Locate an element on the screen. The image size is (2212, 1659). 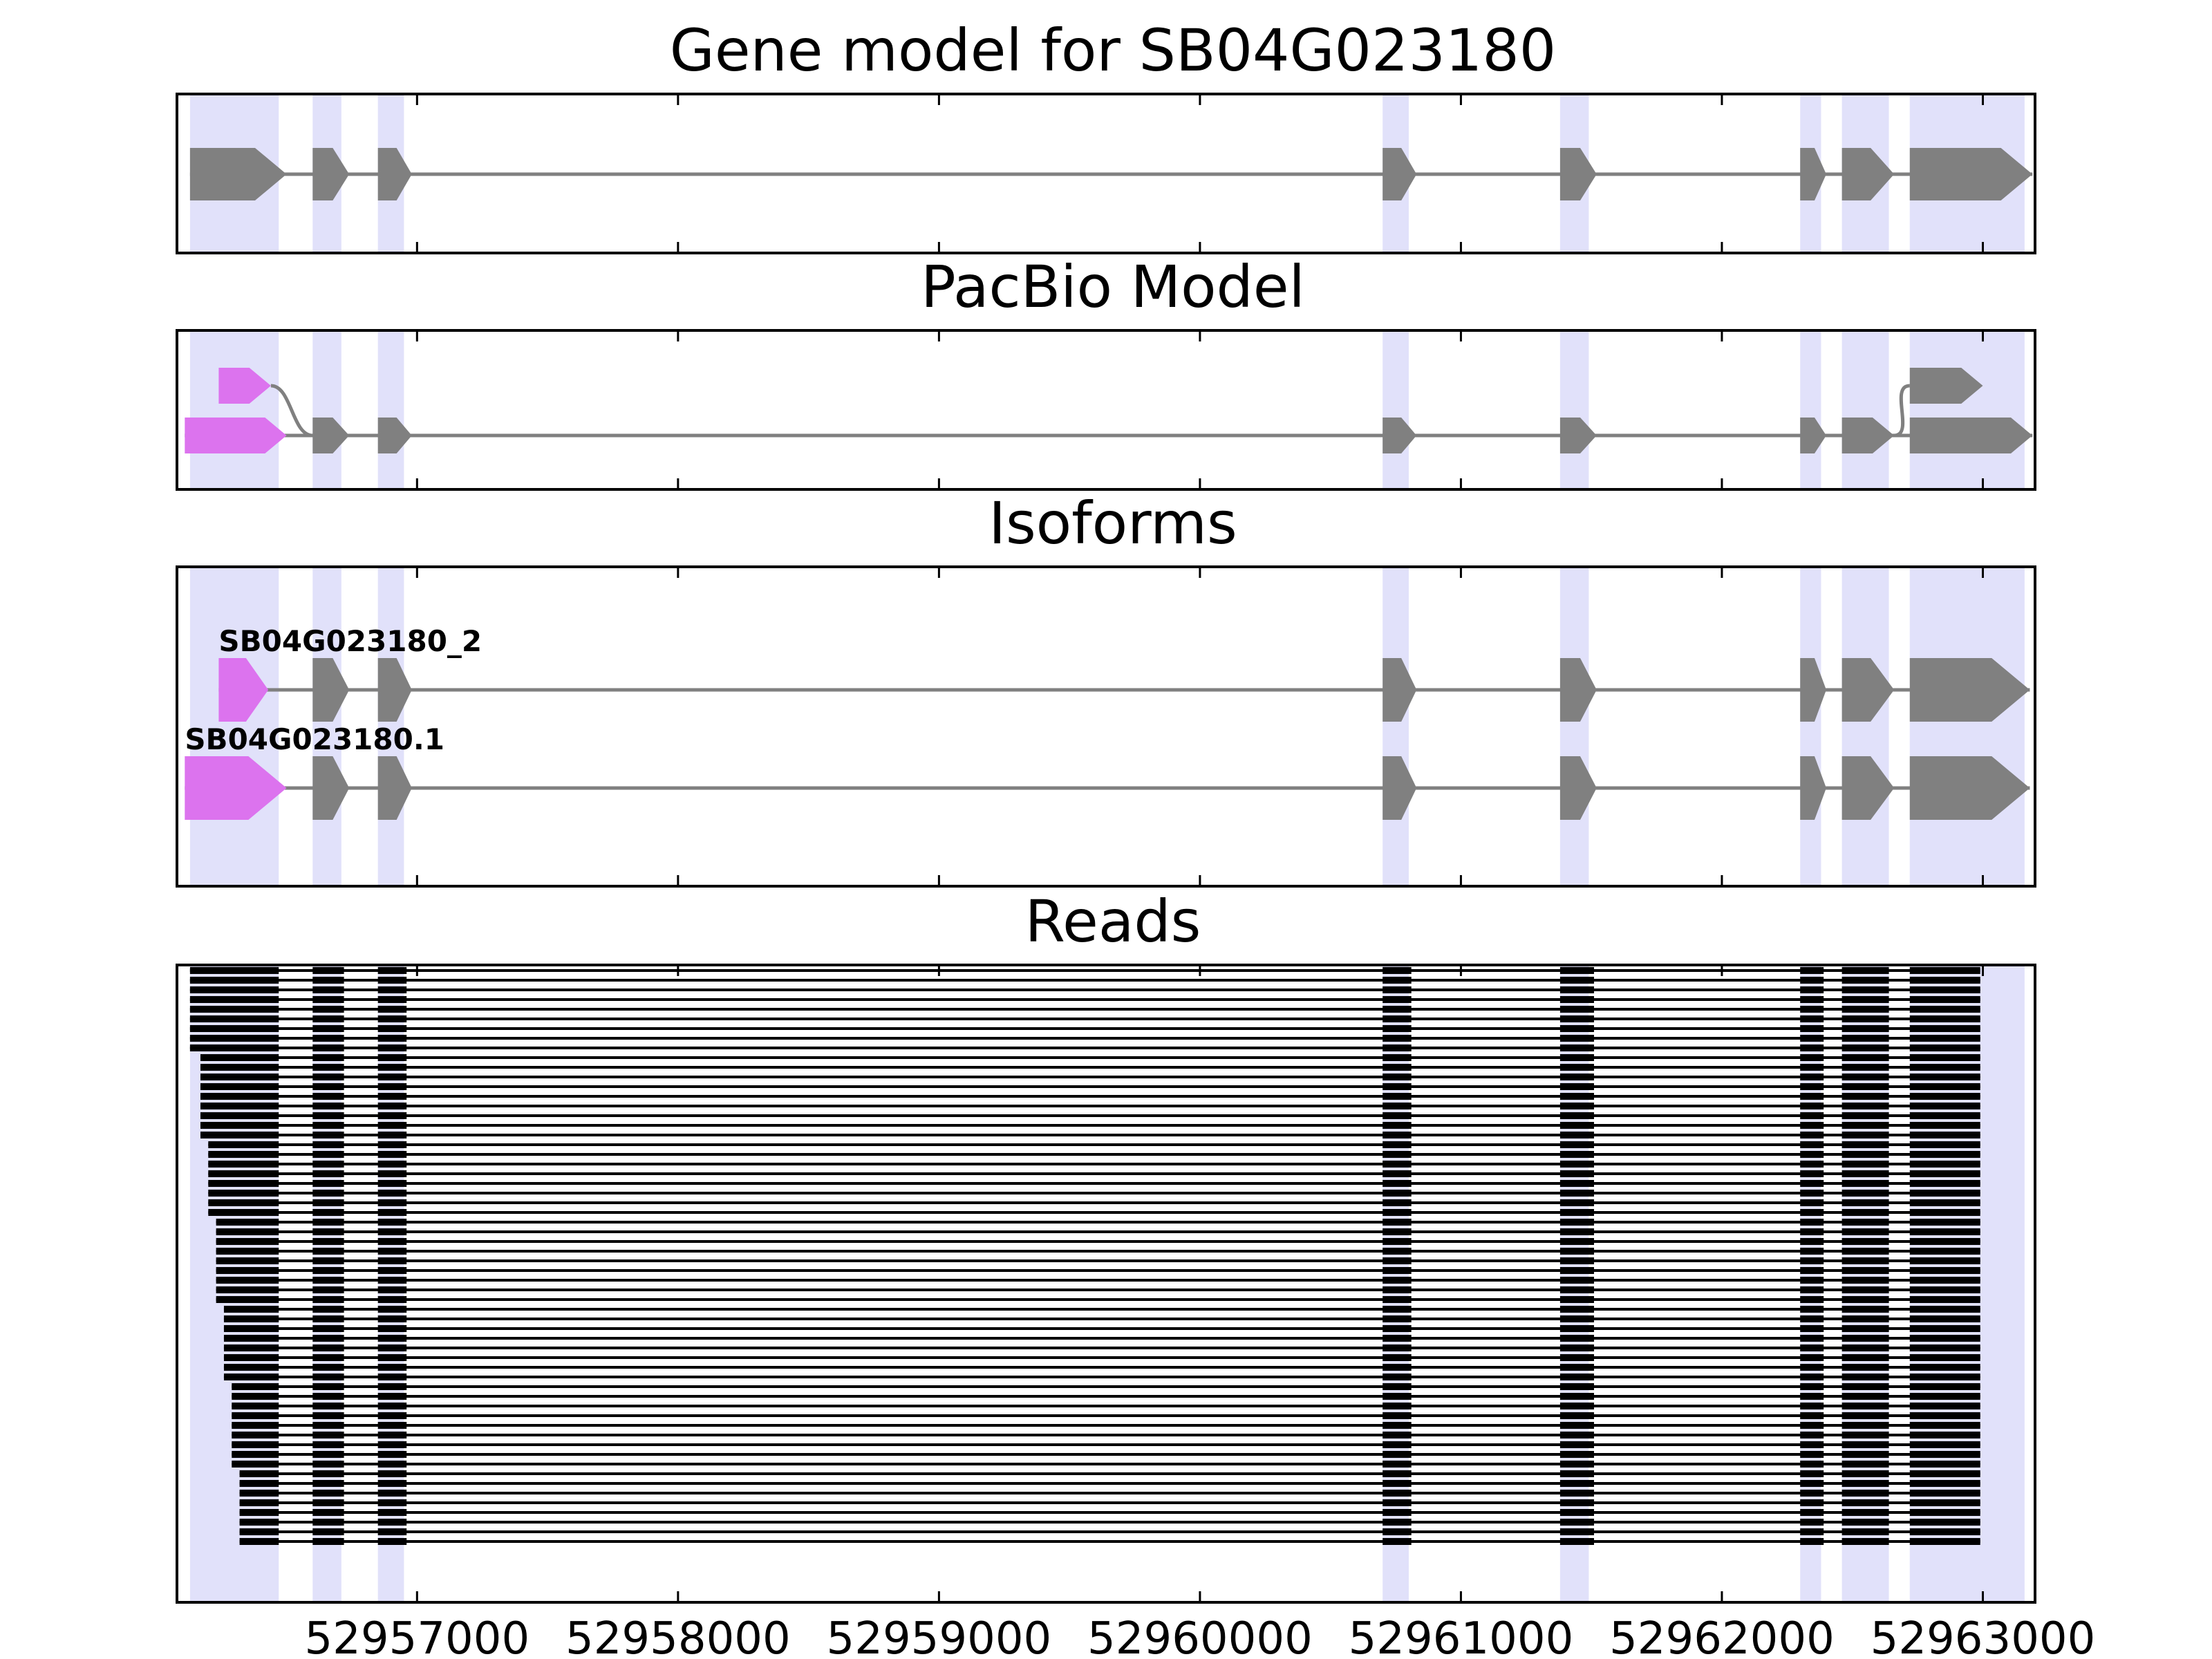
pacbio-panel-frame is located at coordinates (1106, 410).